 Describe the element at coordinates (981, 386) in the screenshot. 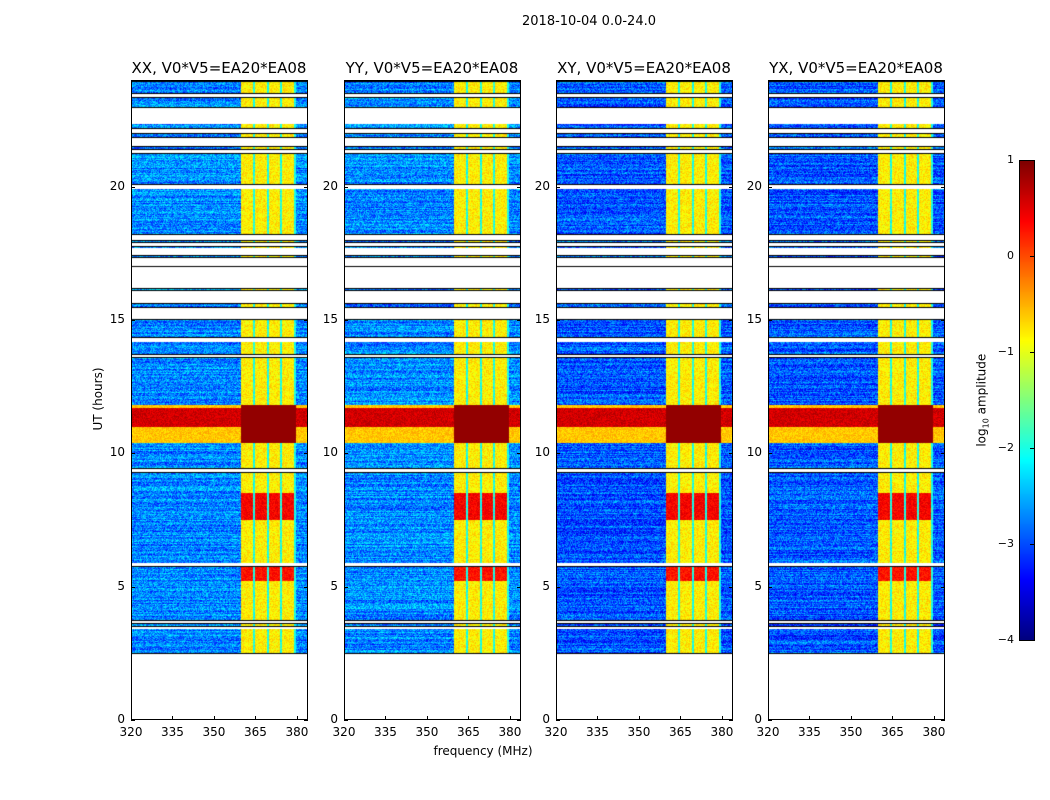

I see `colorbar-label-suffix: amplitude` at that location.